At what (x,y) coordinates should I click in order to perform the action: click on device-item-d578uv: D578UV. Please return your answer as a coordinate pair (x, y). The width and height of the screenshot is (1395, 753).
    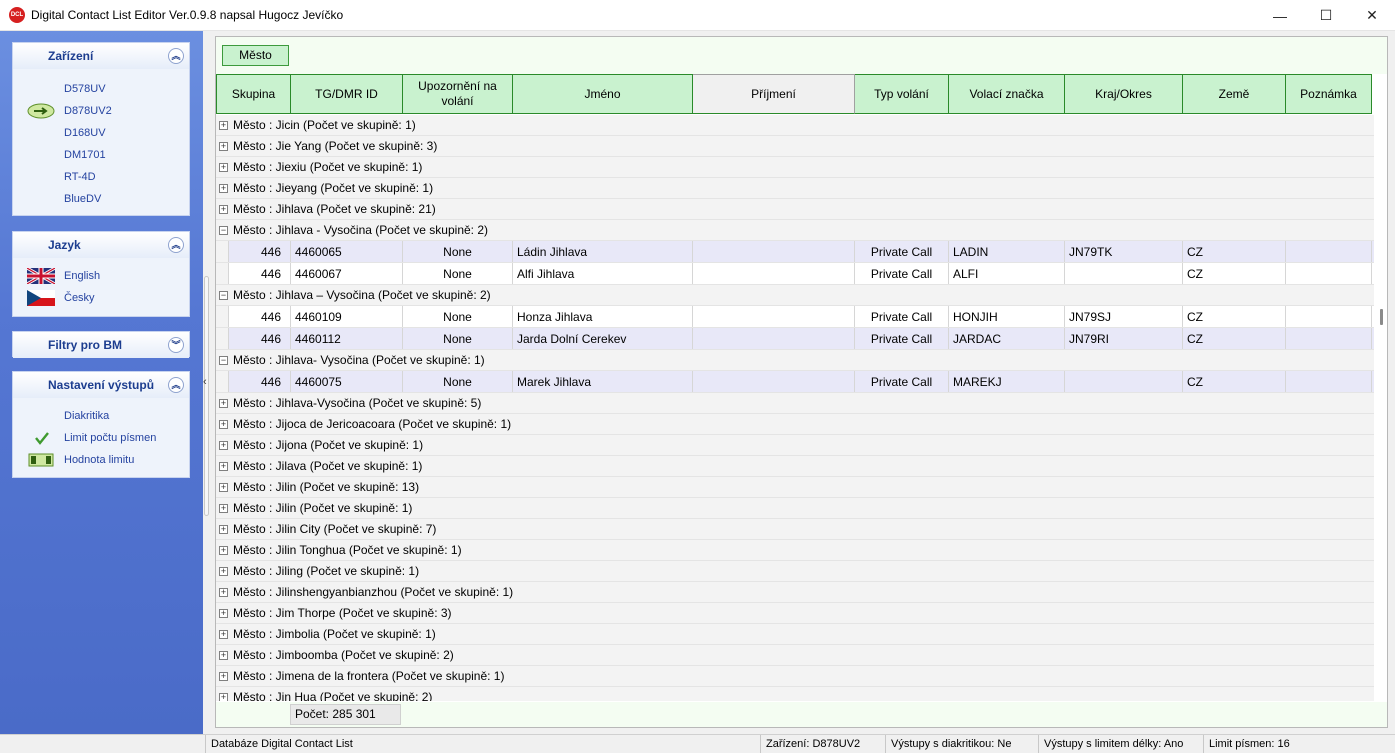
    Looking at the image, I should click on (101, 89).